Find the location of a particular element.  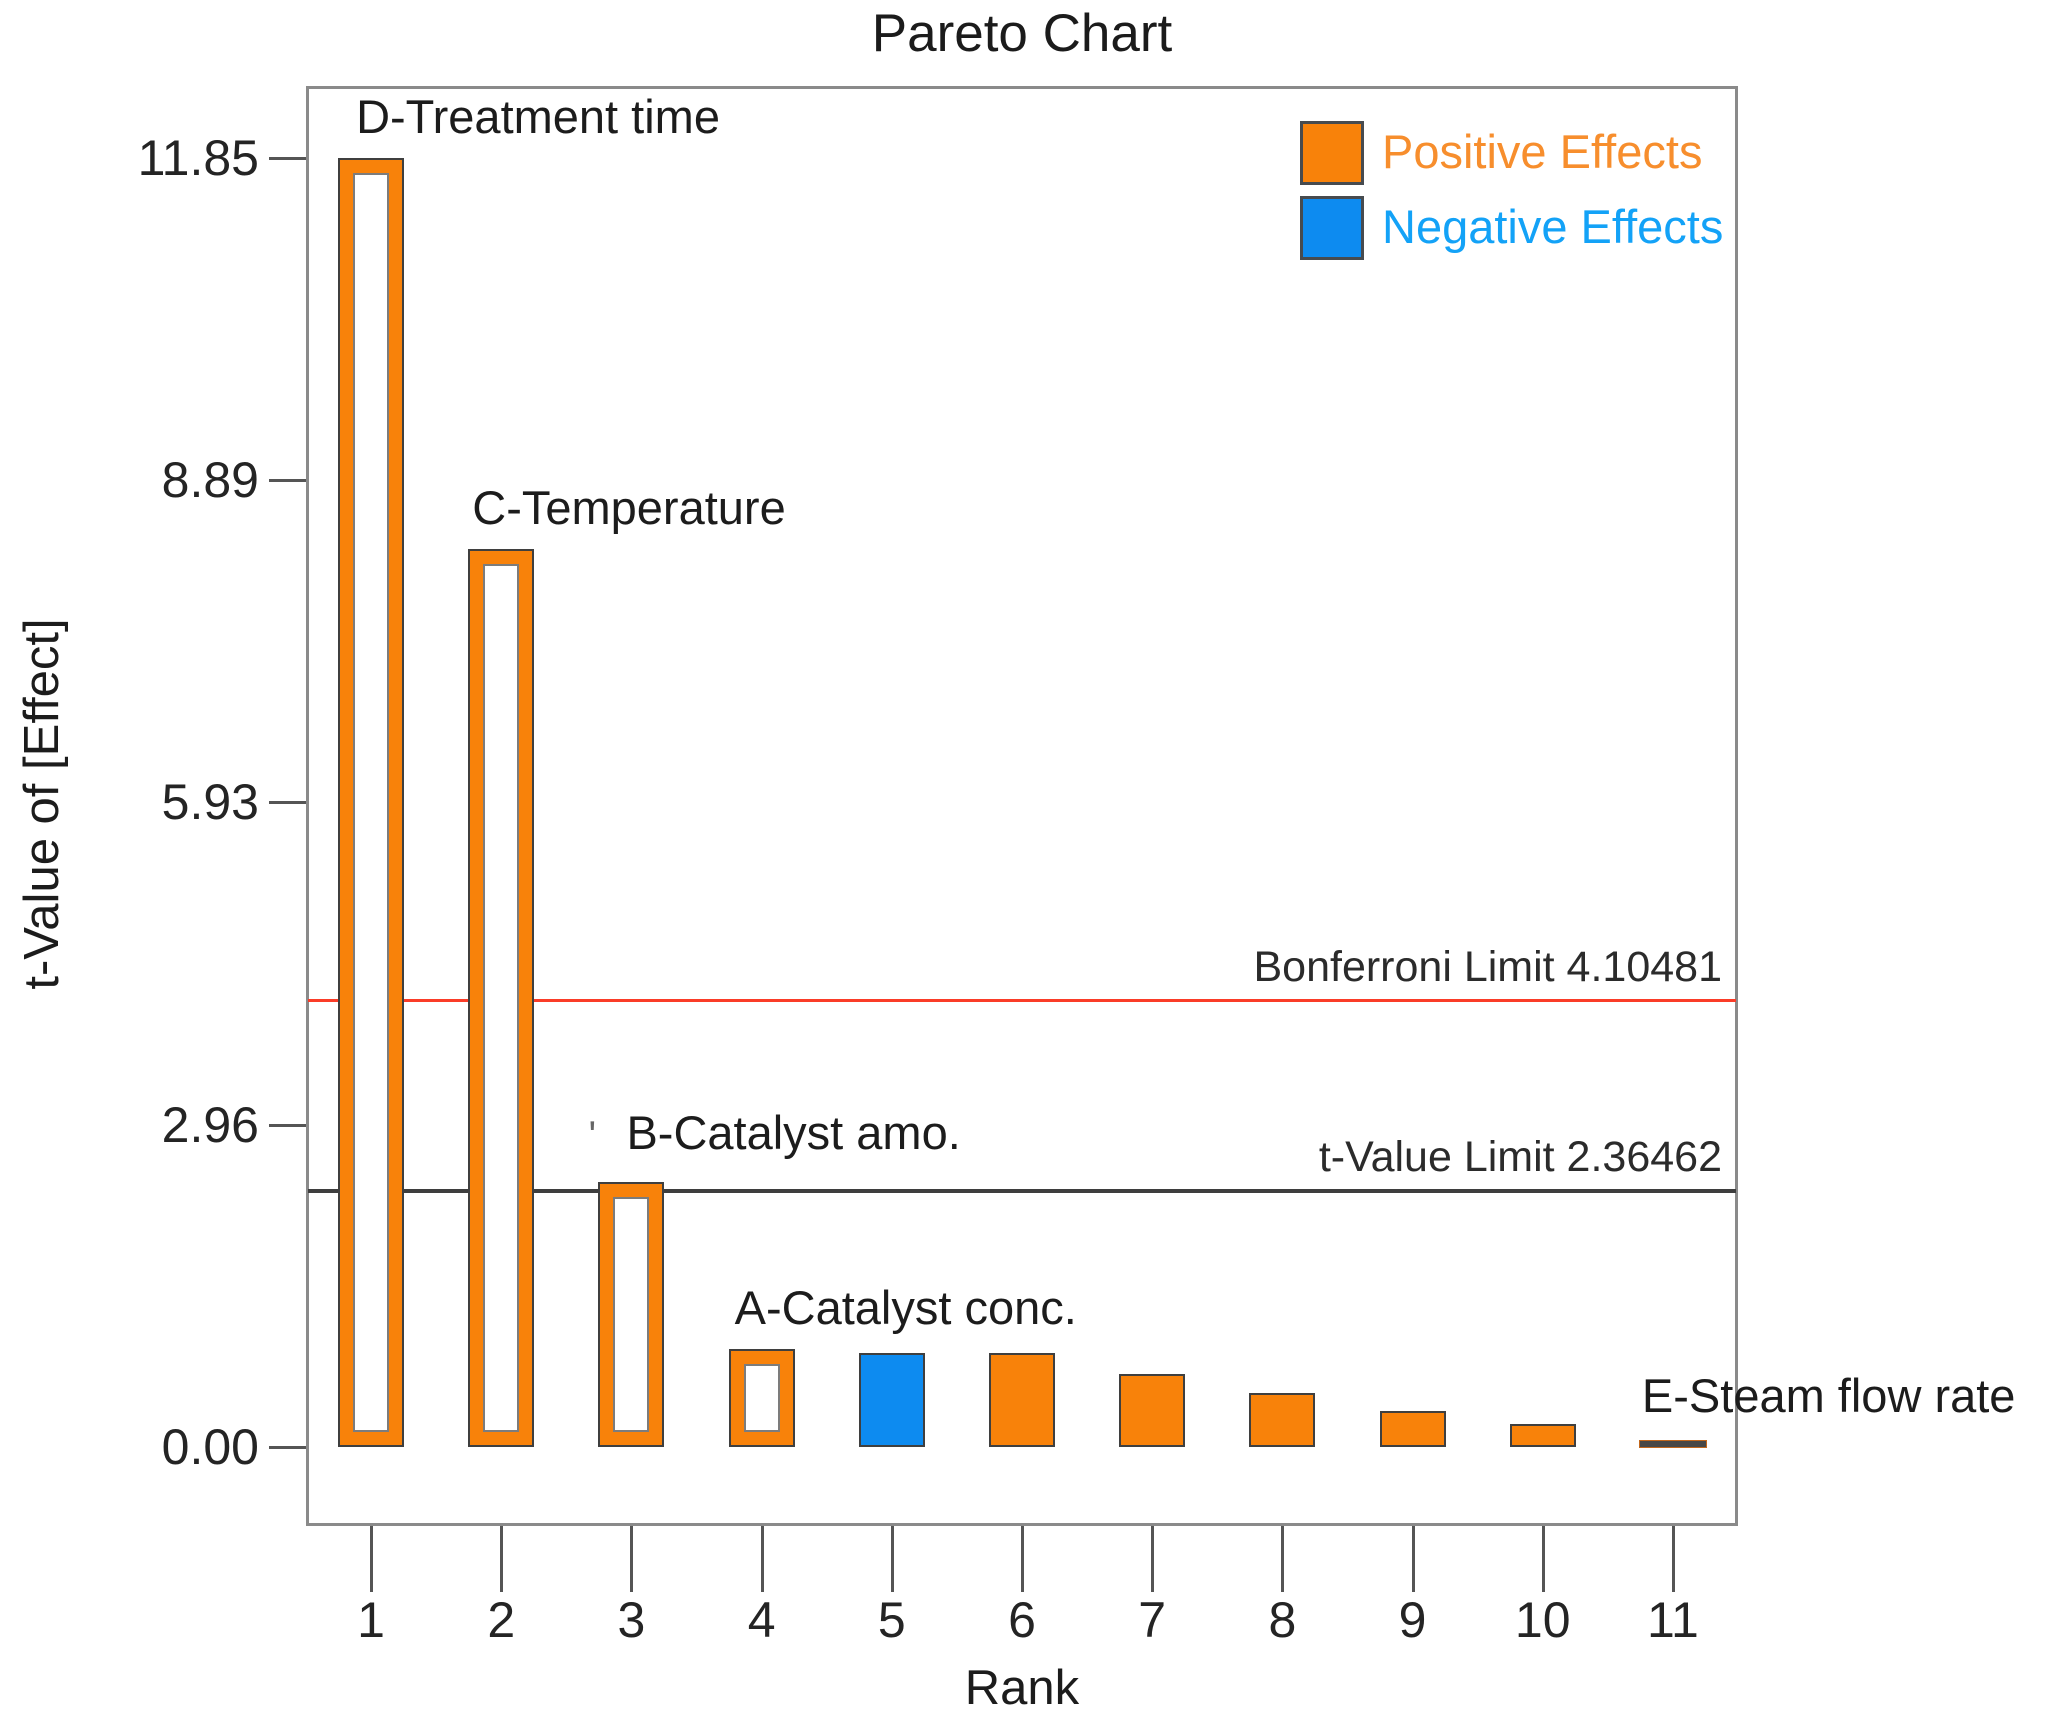

y-tick-label: 5.93 is located at coordinates (210, 801).